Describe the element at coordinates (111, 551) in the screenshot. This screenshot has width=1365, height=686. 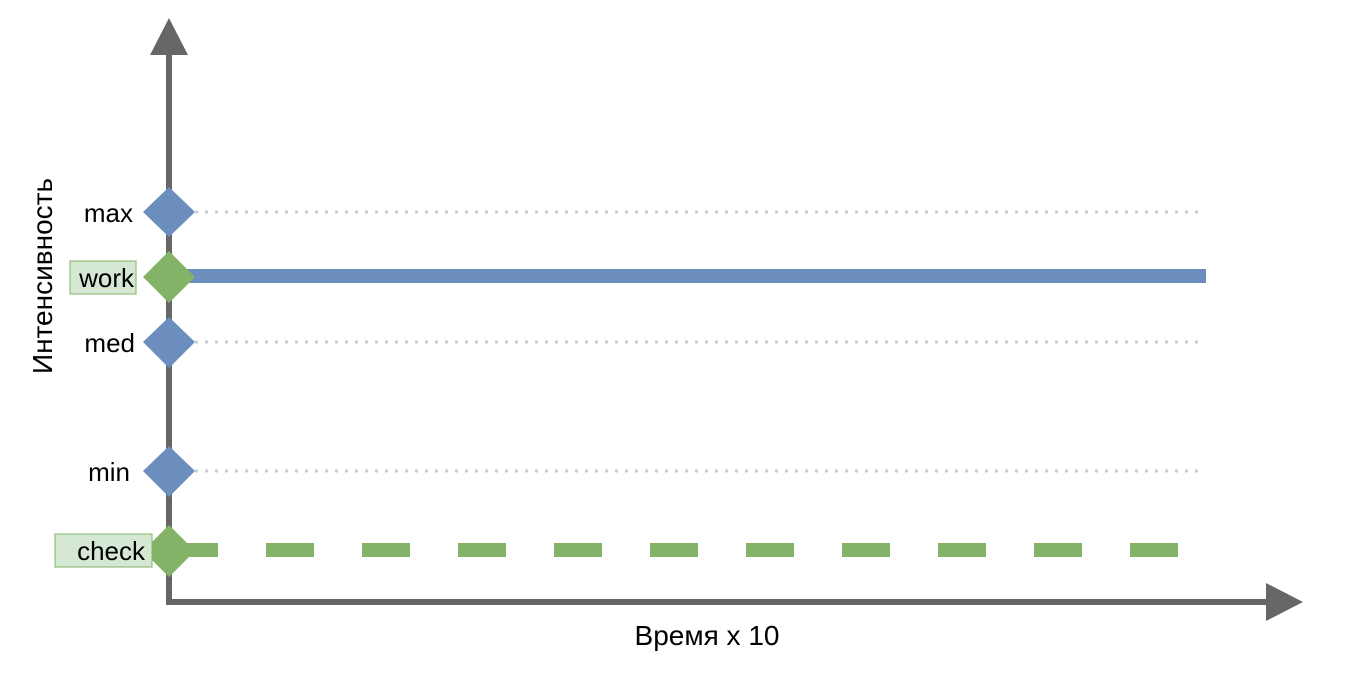
I see `check-label: check` at that location.